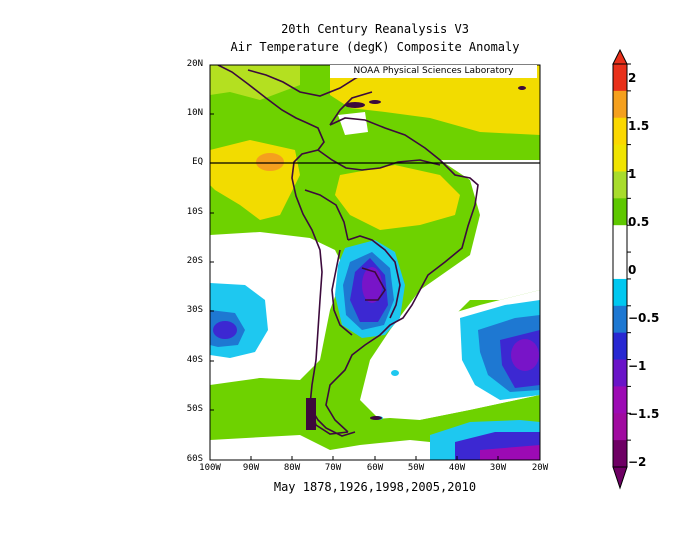  What do you see at coordinates (255, 82) in the screenshot?
I see `field-nw-lightgreen` at bounding box center [255, 82].